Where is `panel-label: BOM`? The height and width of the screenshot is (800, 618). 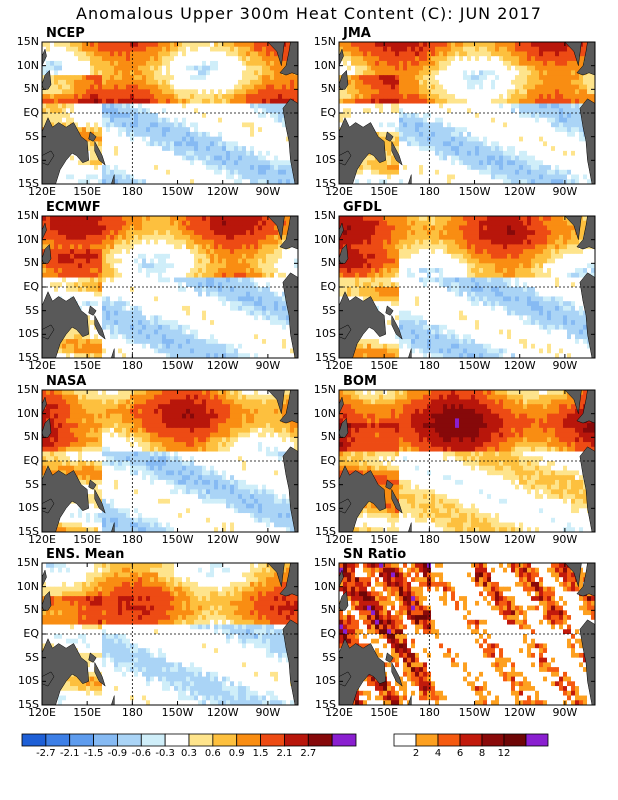 panel-label: BOM is located at coordinates (360, 381).